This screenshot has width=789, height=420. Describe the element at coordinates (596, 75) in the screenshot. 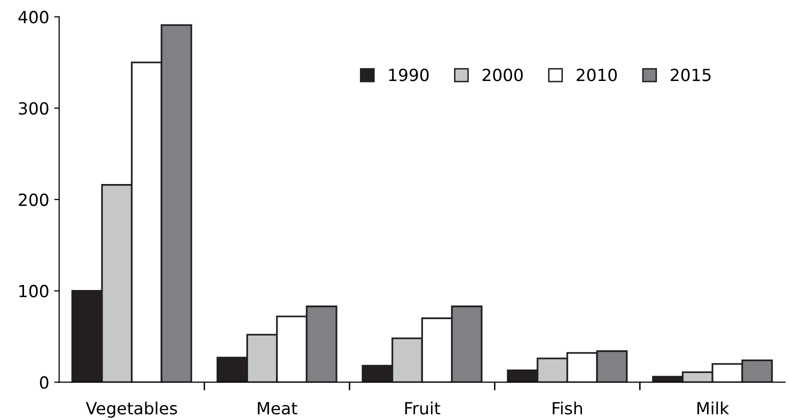

I see `legend-label: 2010` at that location.